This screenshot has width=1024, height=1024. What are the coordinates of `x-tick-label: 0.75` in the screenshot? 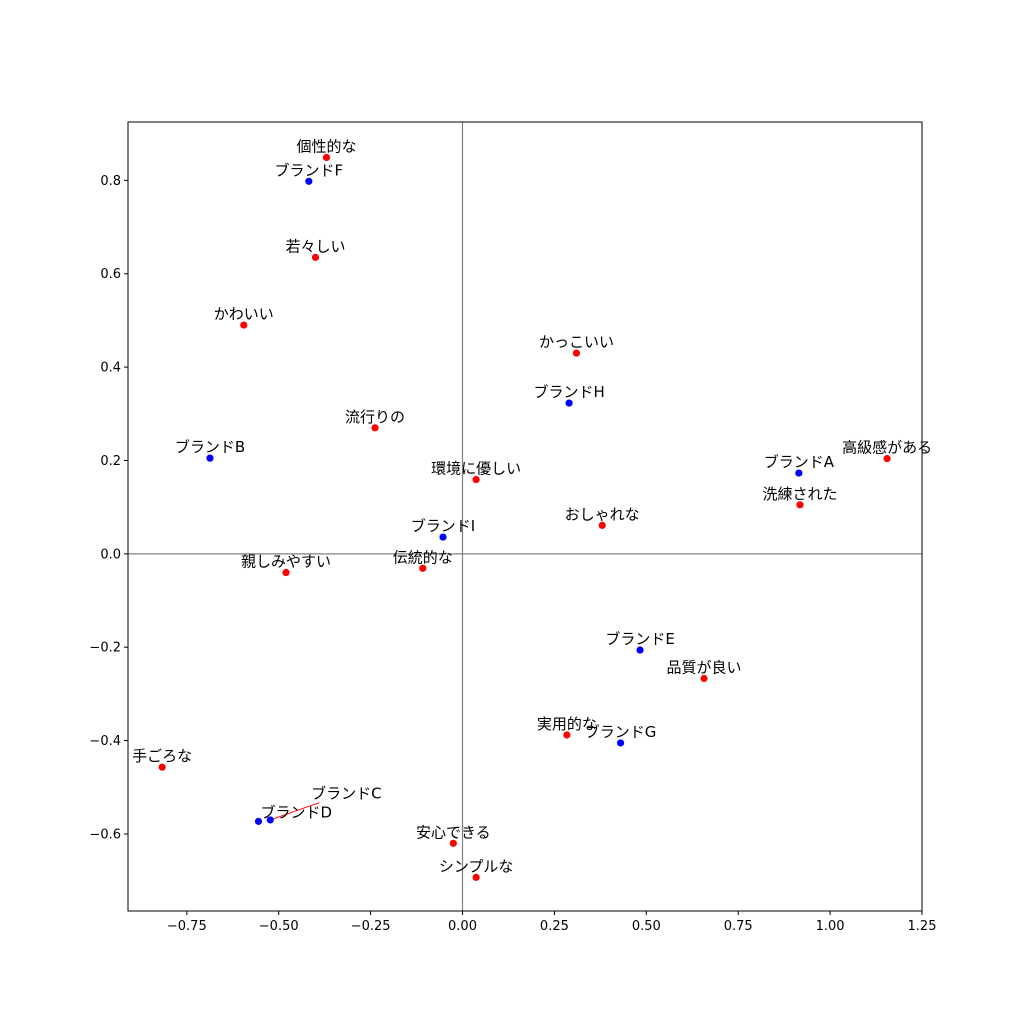 It's located at (738, 926).